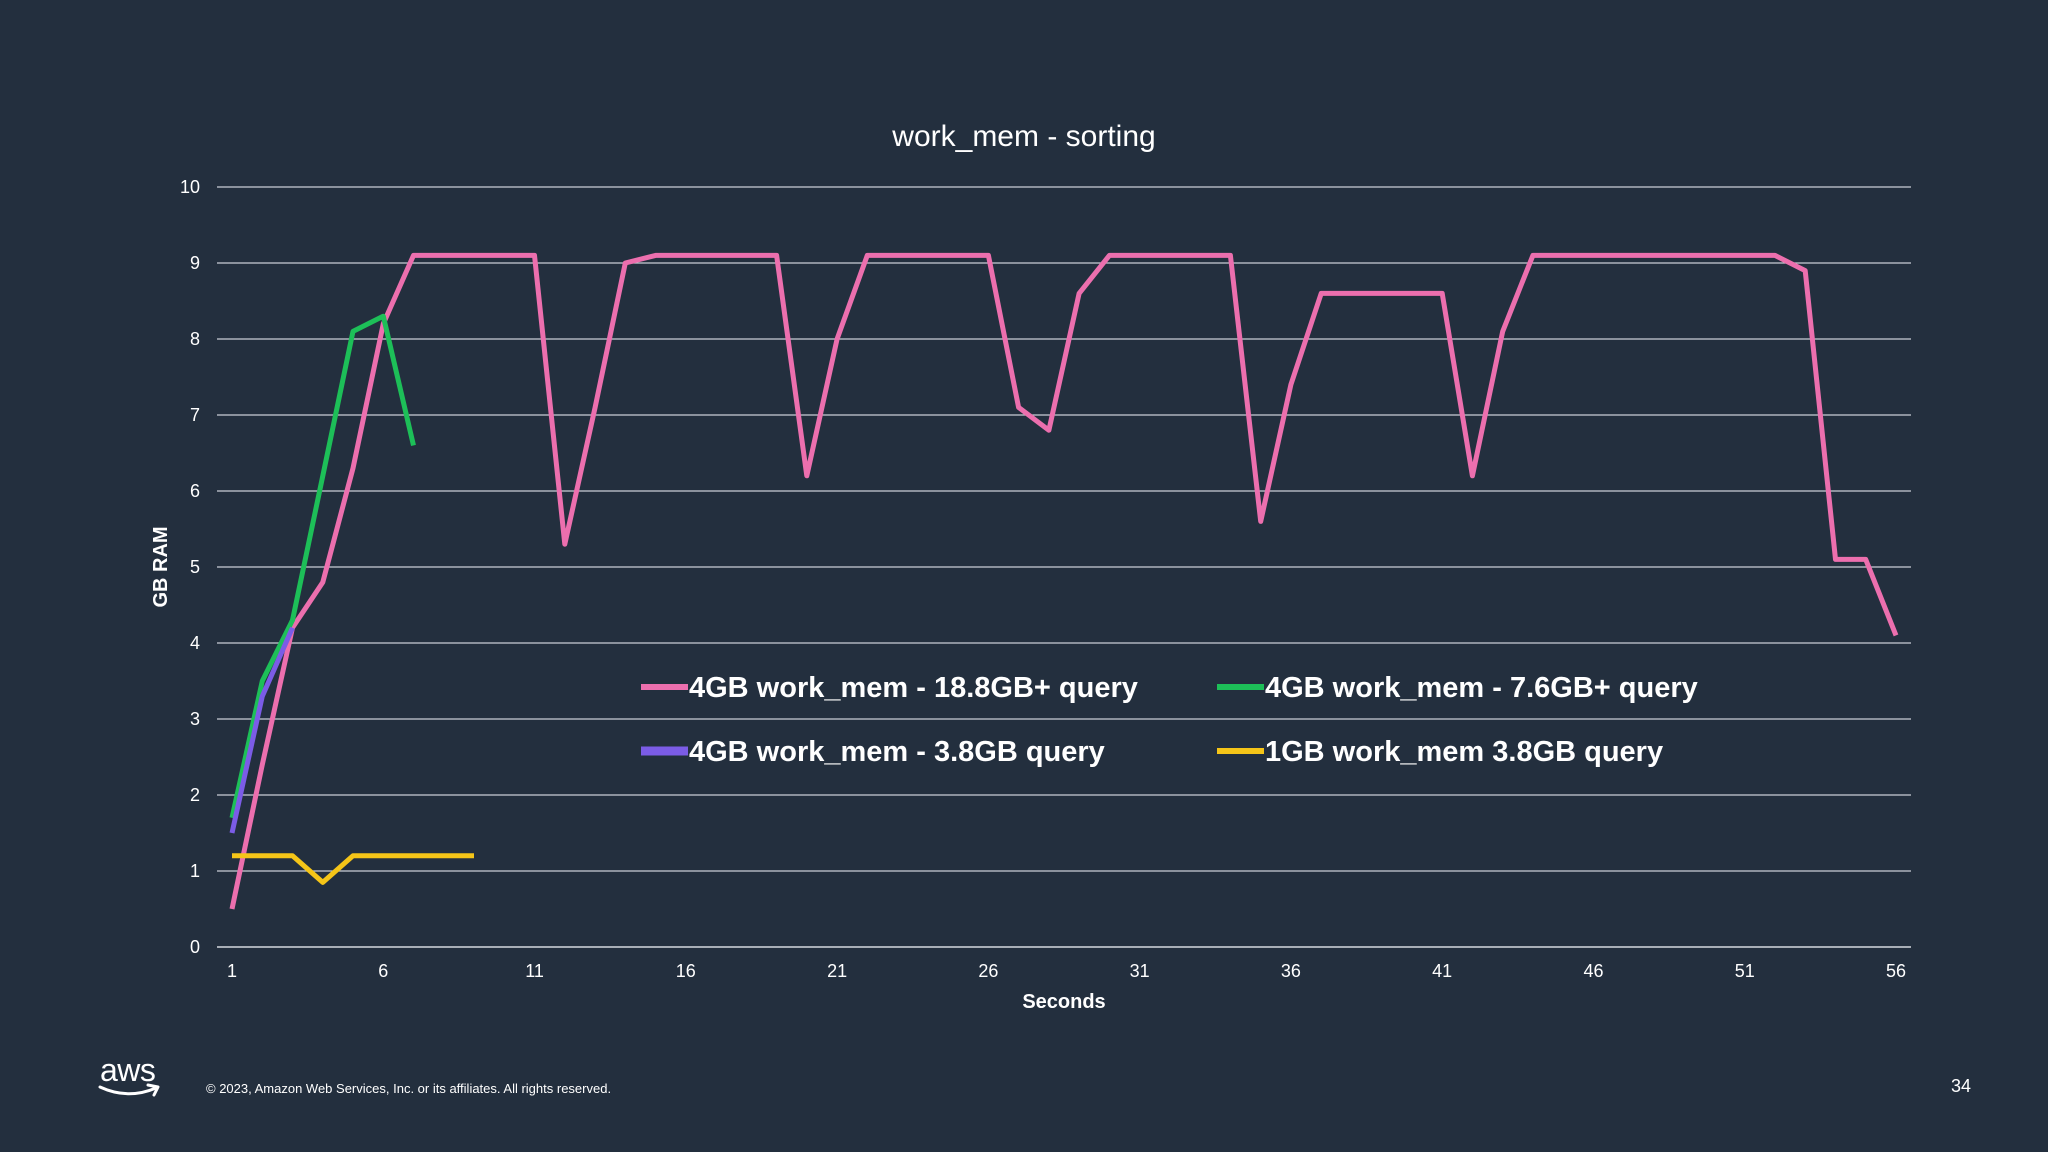 The height and width of the screenshot is (1152, 2048). Describe the element at coordinates (1896, 971) in the screenshot. I see `x-tick-label: 56` at that location.